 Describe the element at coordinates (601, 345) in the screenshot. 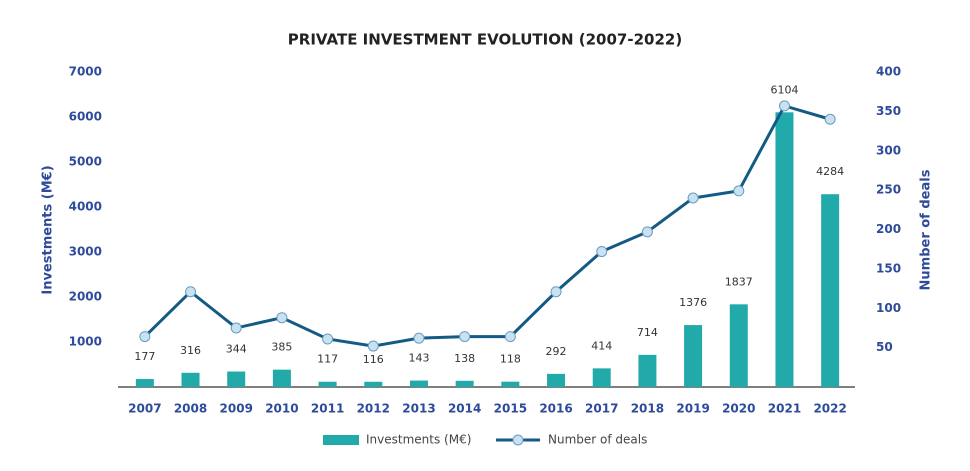

I see `data-label: 414` at that location.